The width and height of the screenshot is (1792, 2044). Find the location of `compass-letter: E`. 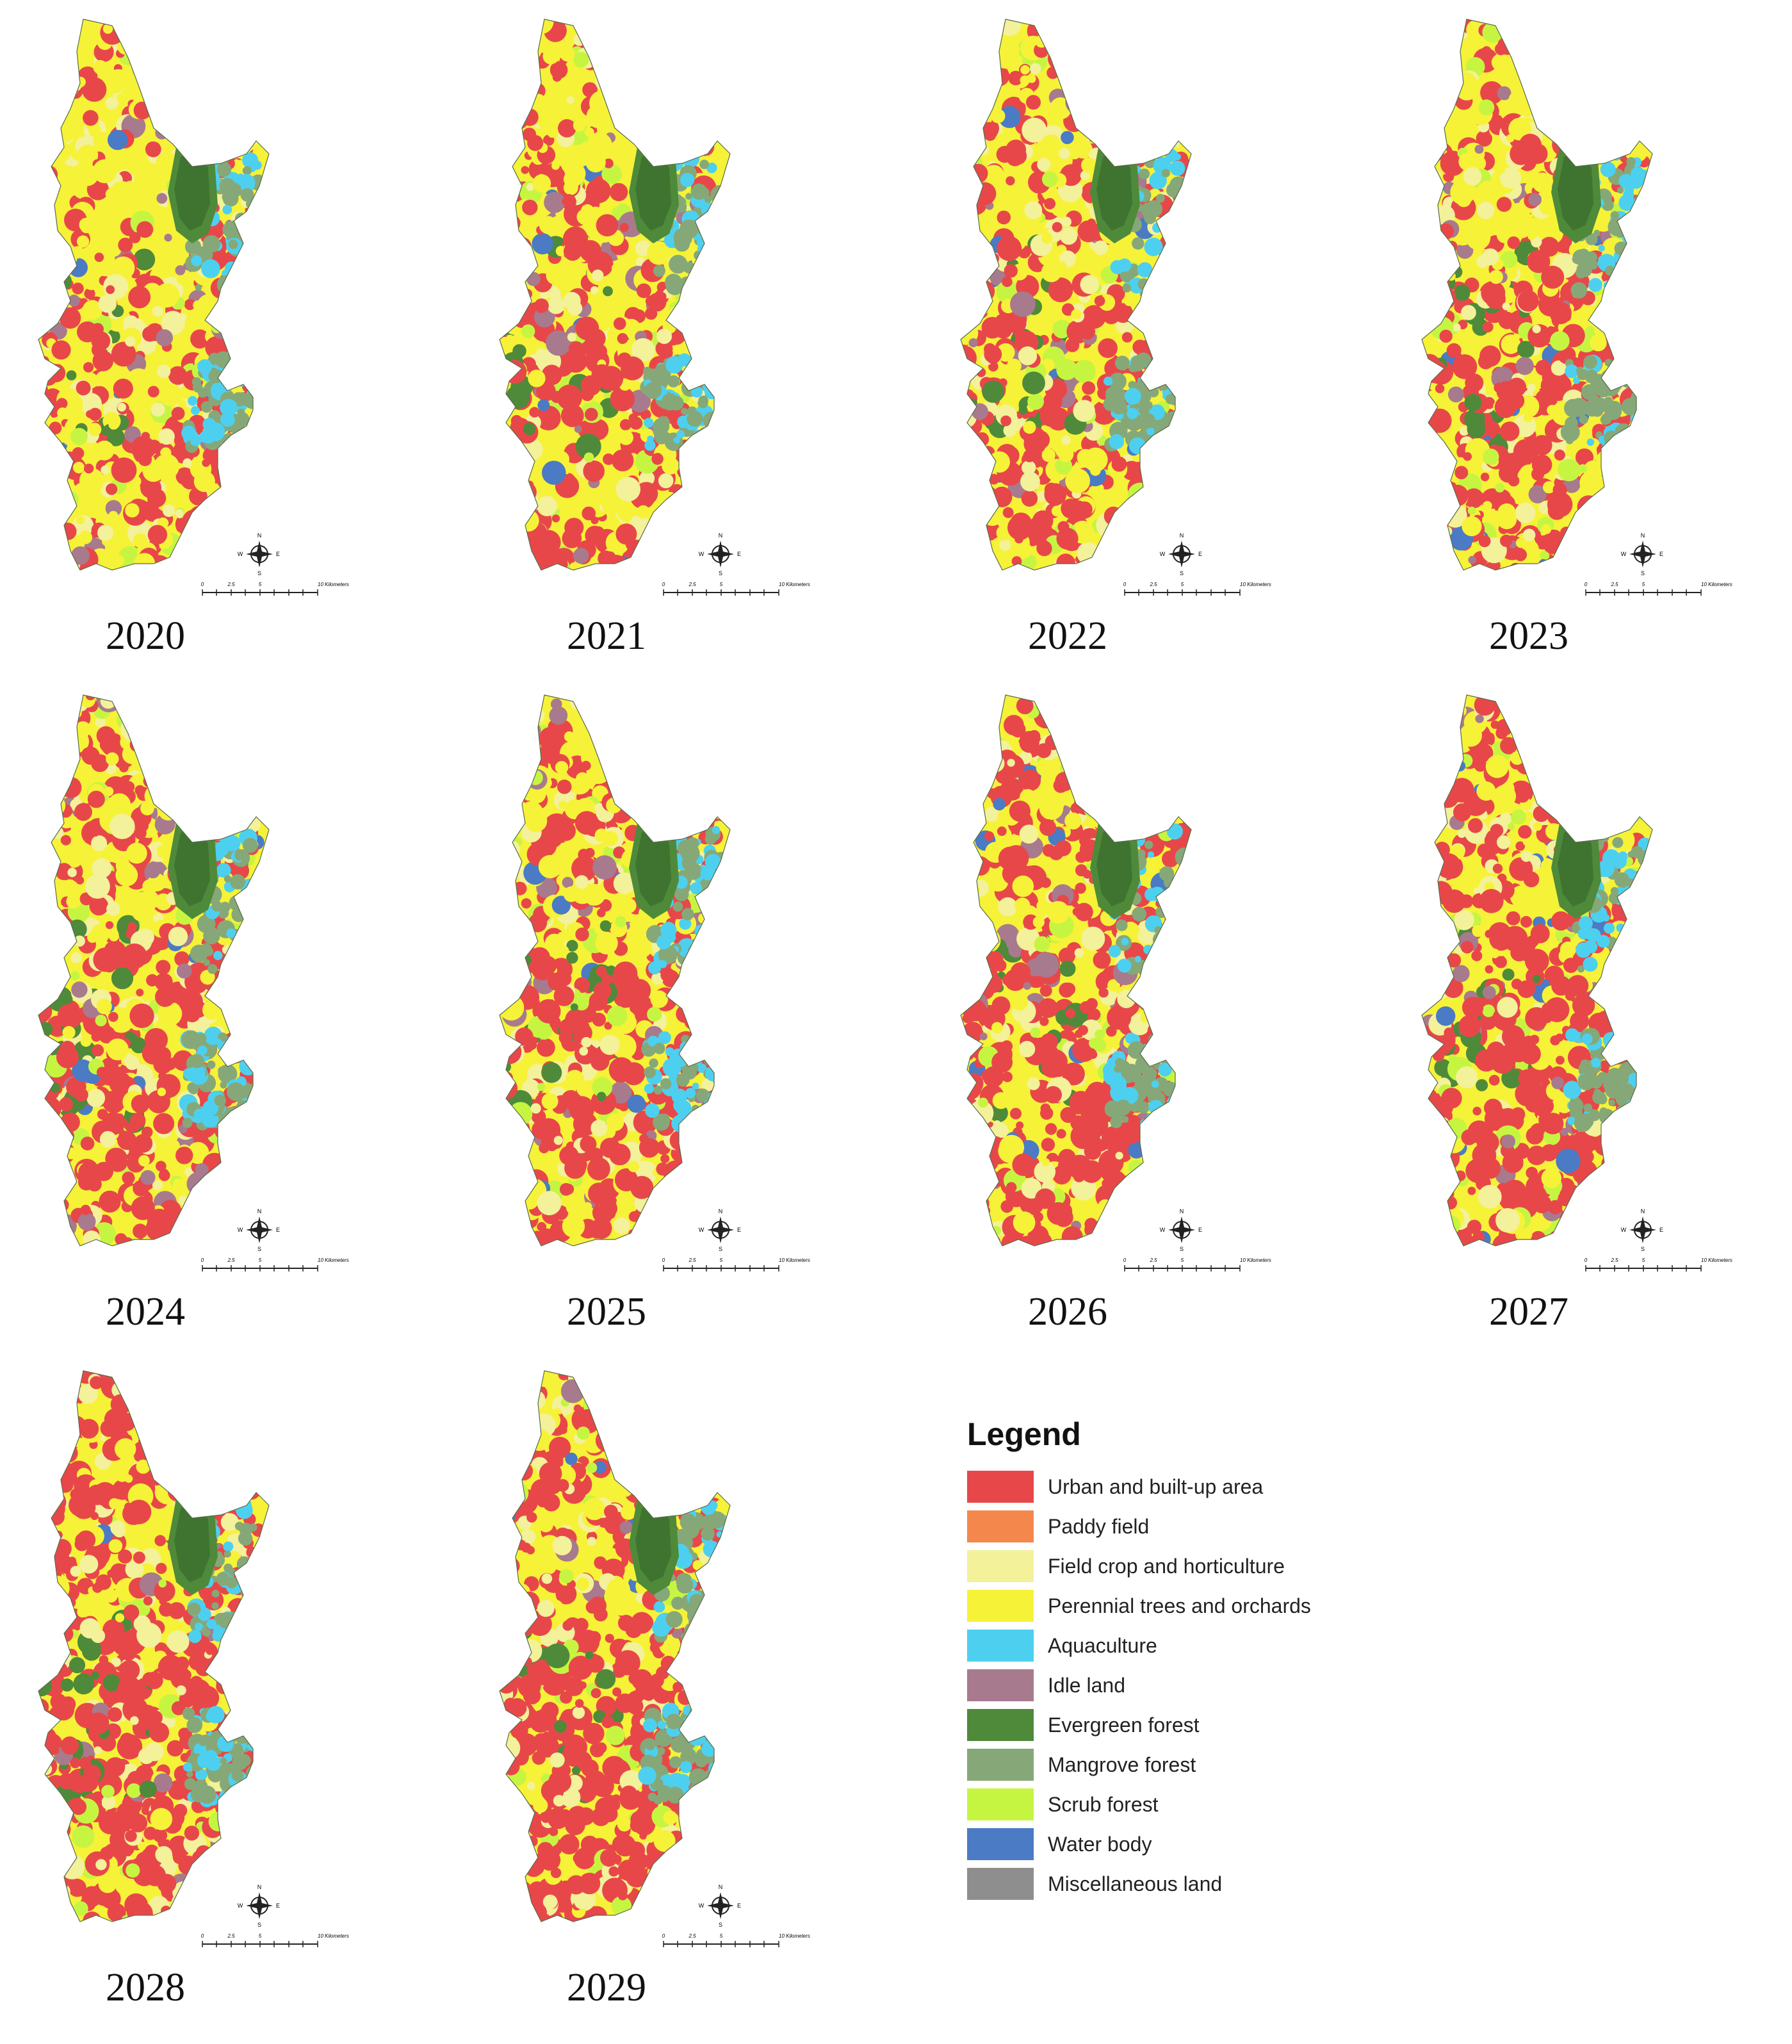

compass-letter: E is located at coordinates (739, 554).